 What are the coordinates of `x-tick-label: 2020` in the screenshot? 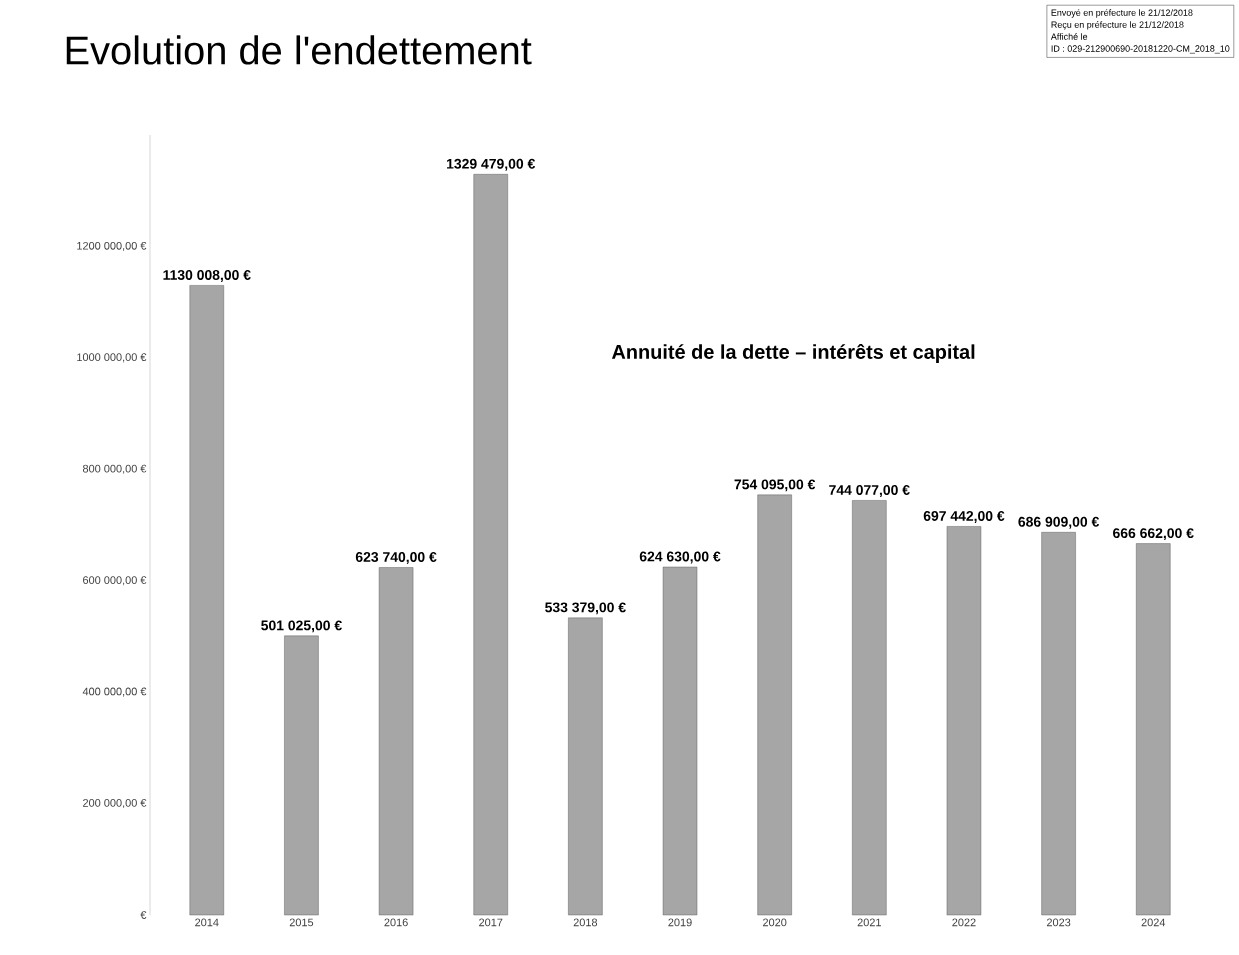 It's located at (775, 922).